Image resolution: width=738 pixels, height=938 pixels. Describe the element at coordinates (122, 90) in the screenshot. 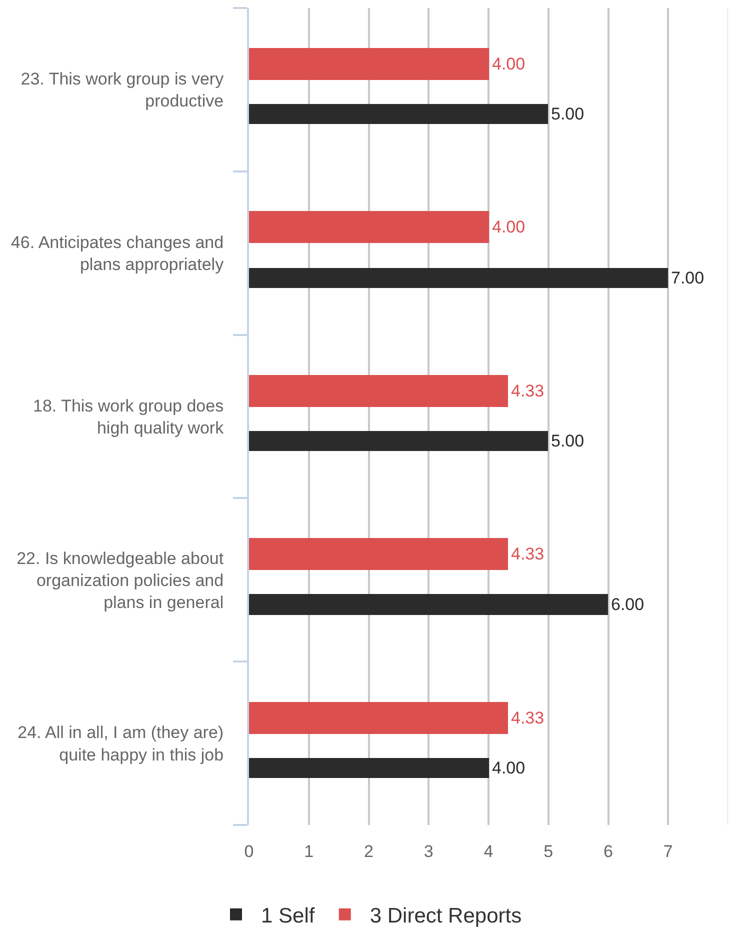

I see `y-tick-label: 23. This work group is very productive` at that location.